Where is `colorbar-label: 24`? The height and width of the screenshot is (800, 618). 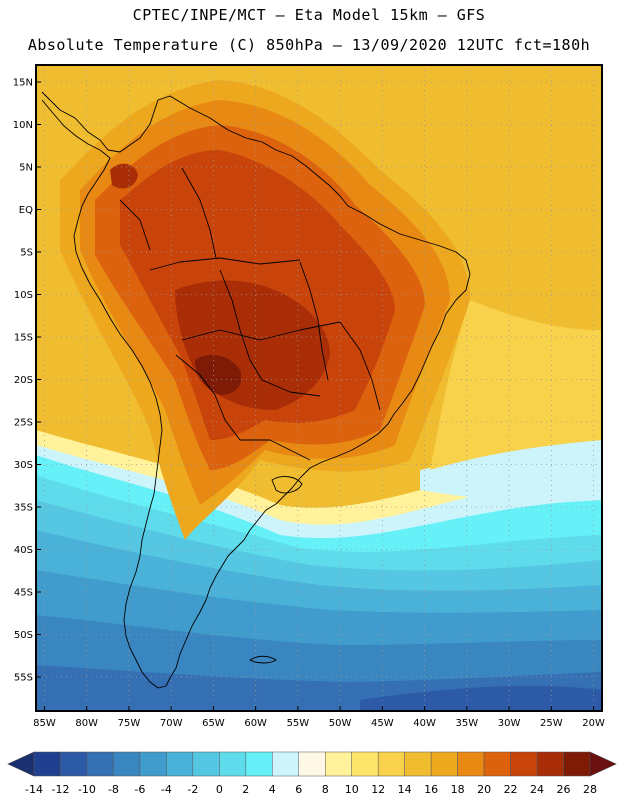 colorbar-label: 24 is located at coordinates (537, 789).